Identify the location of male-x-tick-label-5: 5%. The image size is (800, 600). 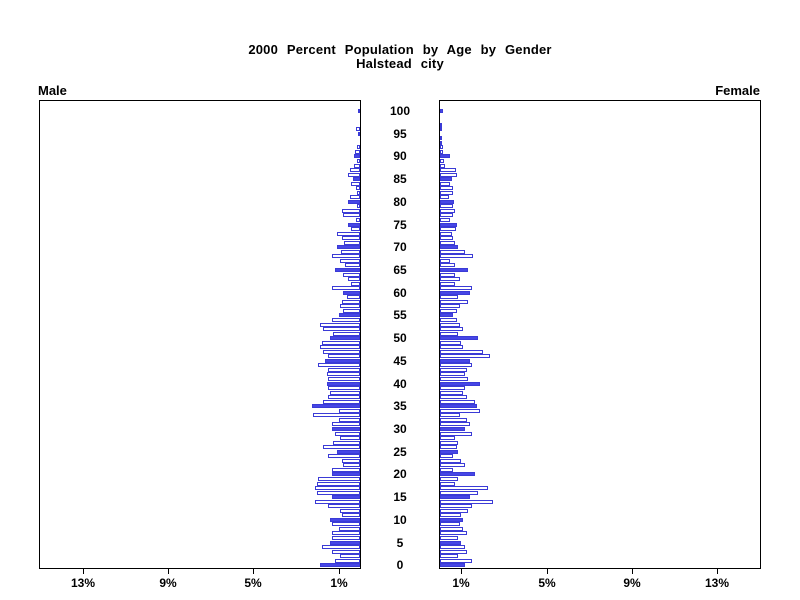
(253, 583).